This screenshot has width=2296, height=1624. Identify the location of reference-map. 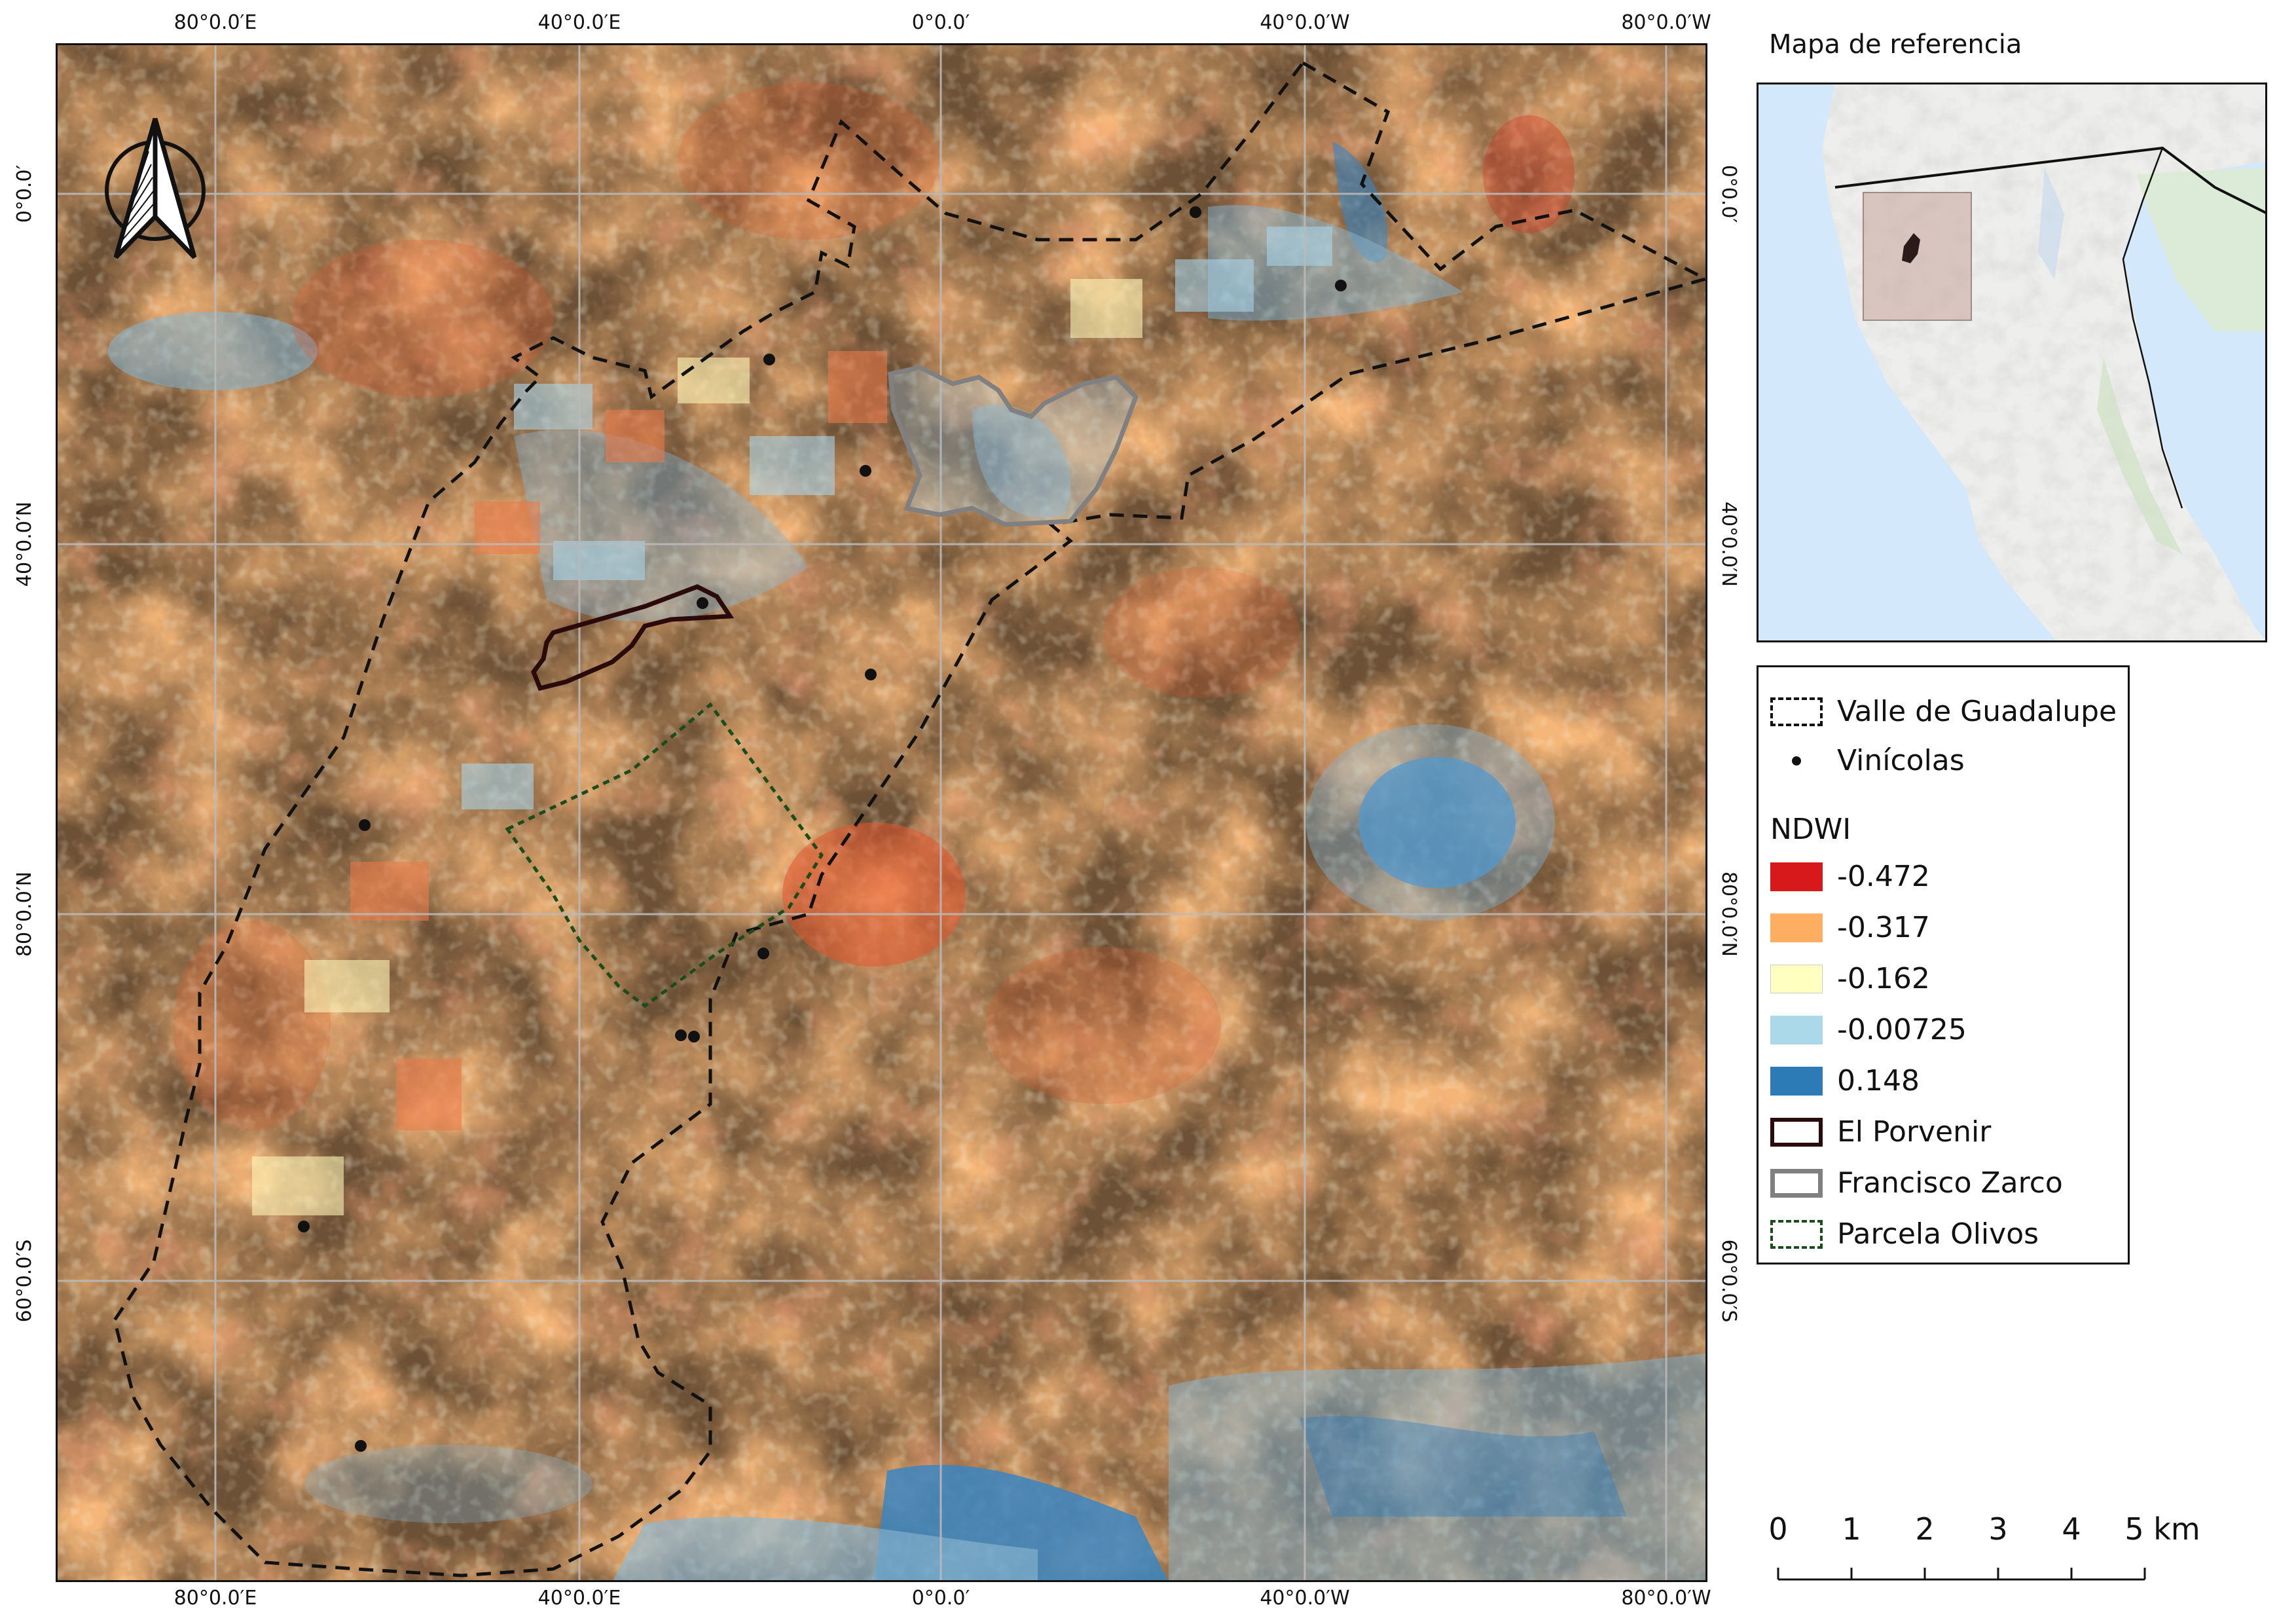
(2012, 362).